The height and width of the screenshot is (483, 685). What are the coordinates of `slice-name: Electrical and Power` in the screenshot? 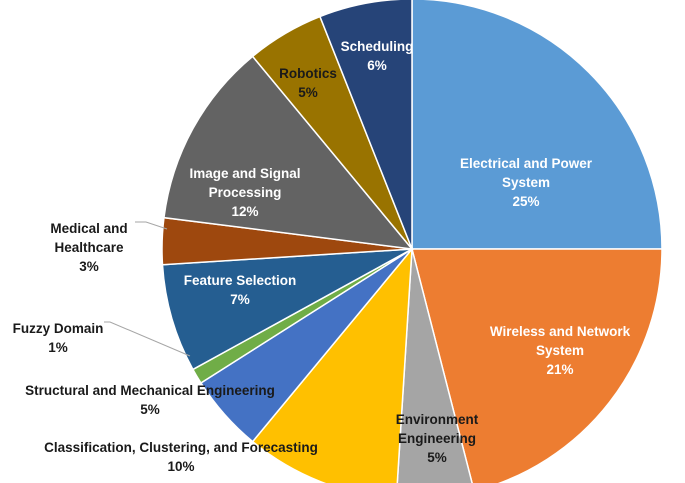 It's located at (526, 163).